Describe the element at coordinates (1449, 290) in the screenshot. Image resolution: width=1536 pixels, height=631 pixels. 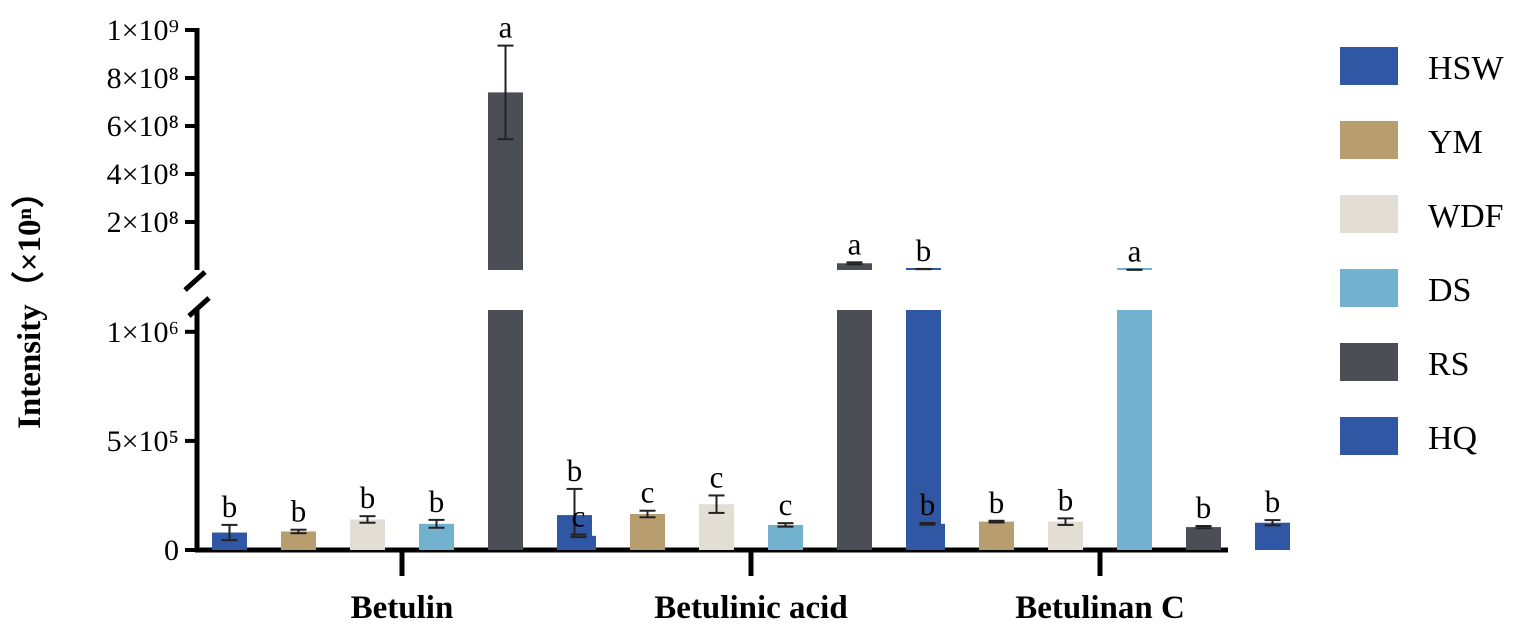
I see `legend-label: DS` at that location.